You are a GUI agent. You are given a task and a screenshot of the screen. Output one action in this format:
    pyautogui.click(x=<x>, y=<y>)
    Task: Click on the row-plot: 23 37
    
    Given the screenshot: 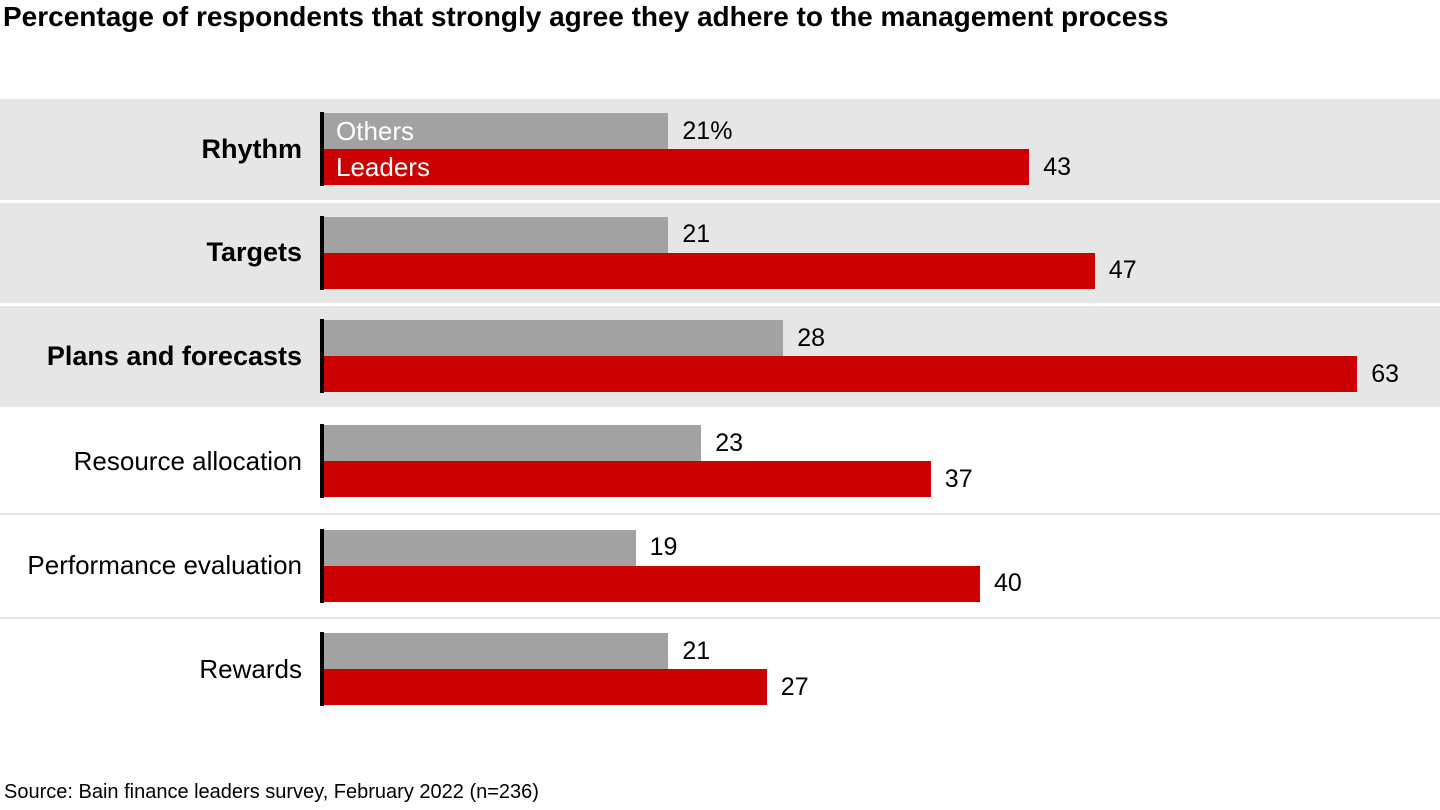 What is the action you would take?
    pyautogui.click(x=880, y=462)
    